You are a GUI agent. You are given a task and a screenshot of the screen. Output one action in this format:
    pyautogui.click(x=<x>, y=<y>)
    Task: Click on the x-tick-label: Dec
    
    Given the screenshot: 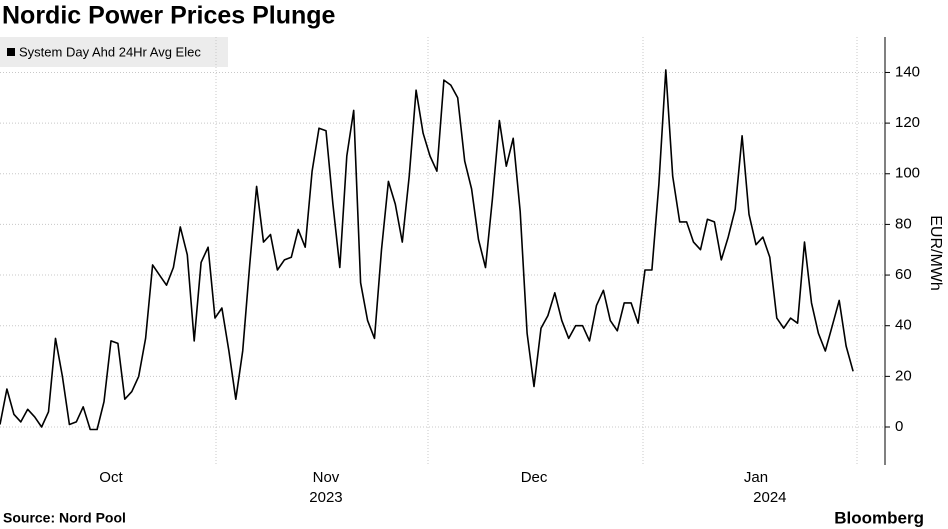 What is the action you would take?
    pyautogui.click(x=534, y=477)
    